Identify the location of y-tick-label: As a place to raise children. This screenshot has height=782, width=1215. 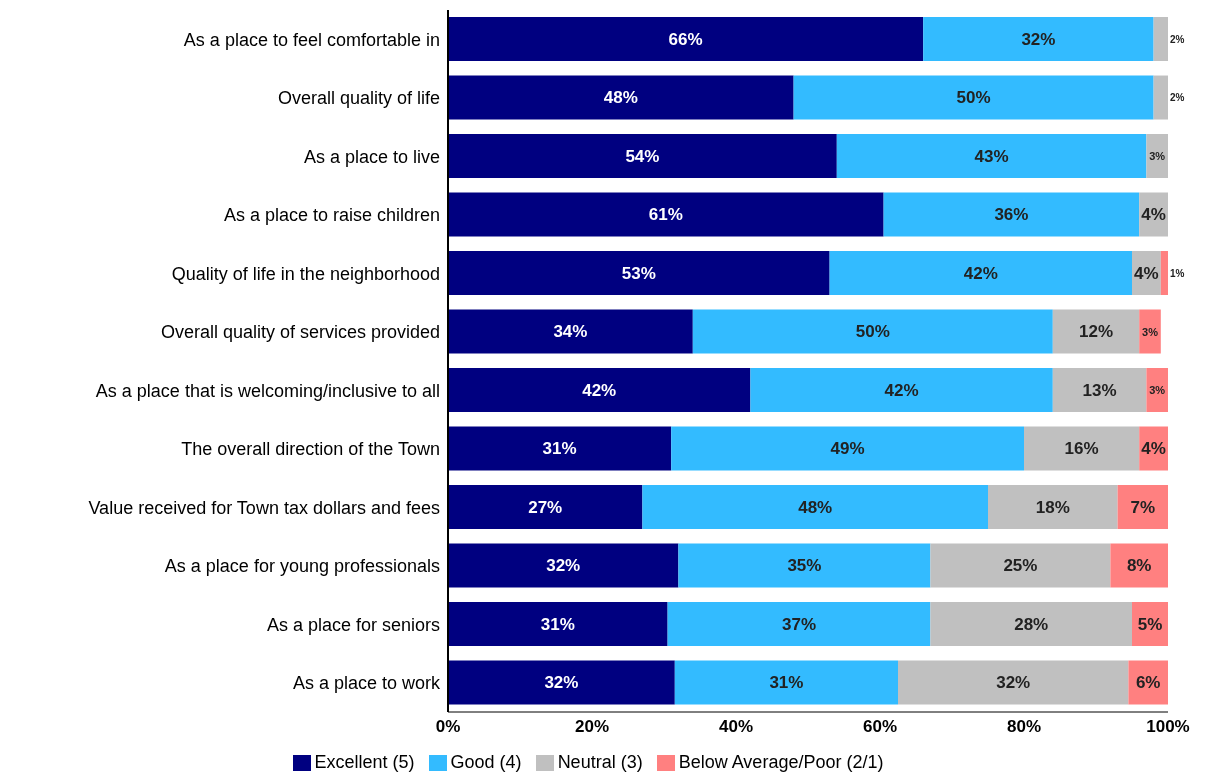
(331, 215).